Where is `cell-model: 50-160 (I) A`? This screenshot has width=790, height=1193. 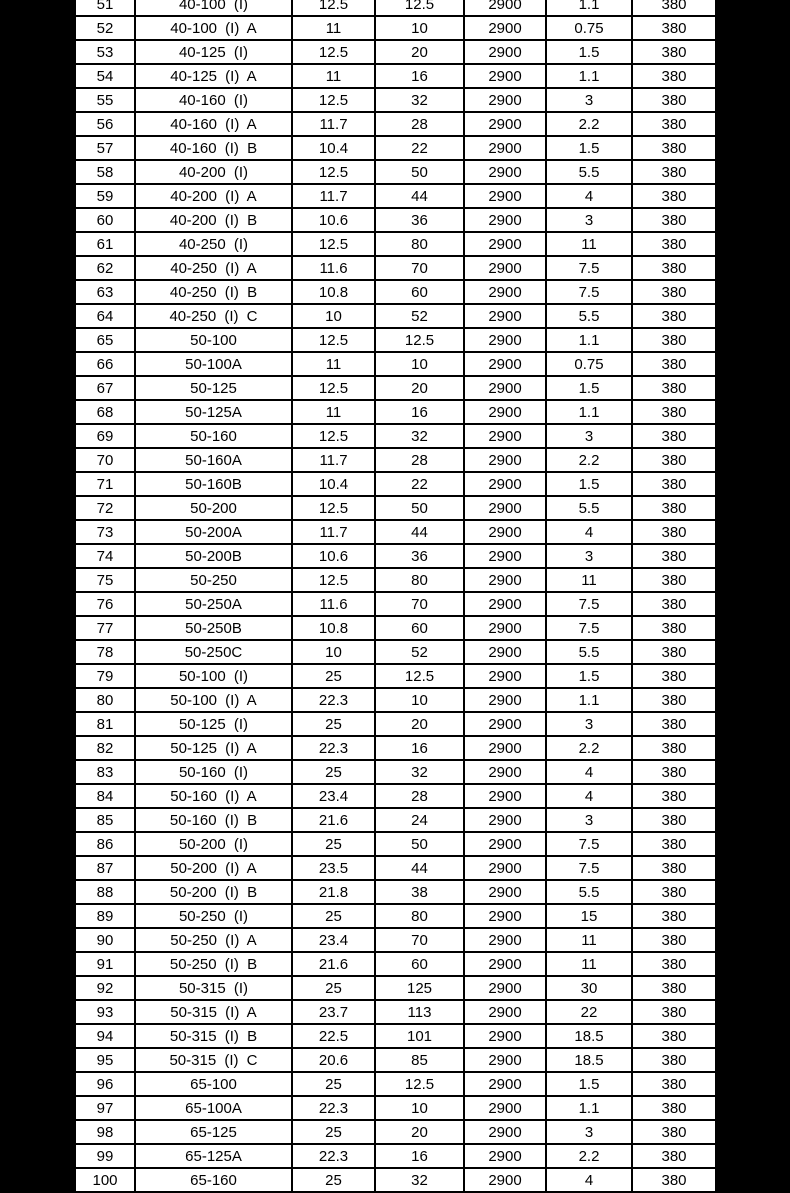 cell-model: 50-160 (I) A is located at coordinates (214, 796).